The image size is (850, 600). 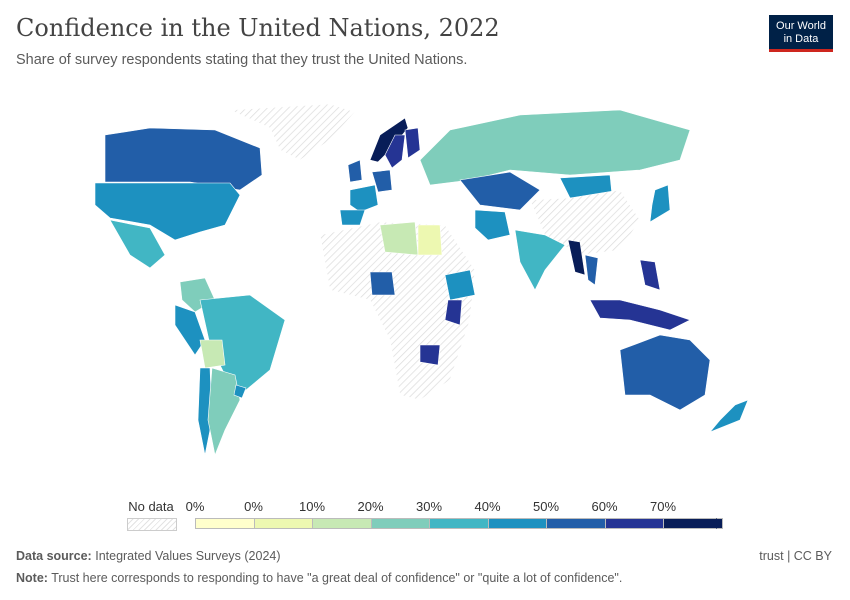 What do you see at coordinates (650, 275) in the screenshot?
I see `region-philippines` at bounding box center [650, 275].